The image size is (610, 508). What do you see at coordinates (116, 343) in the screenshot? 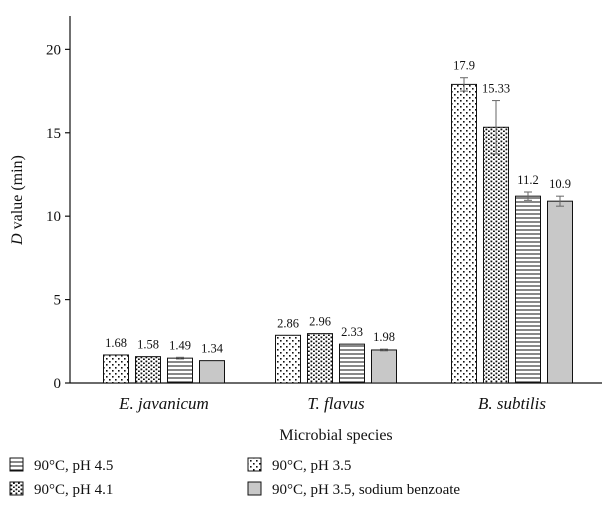
I see `data-label: 1.68` at bounding box center [116, 343].